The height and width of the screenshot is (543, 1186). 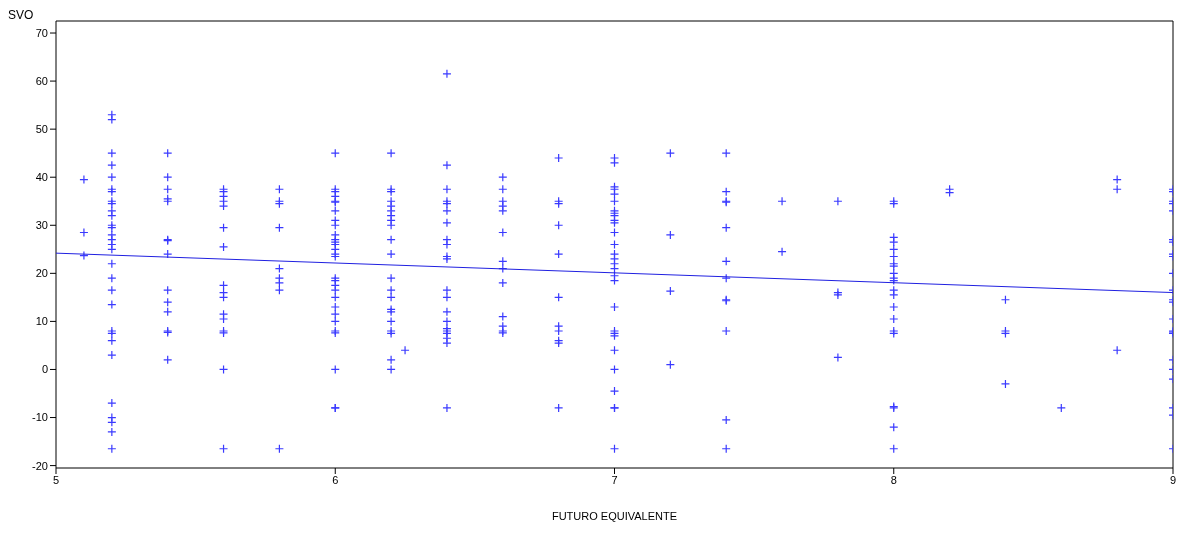 I want to click on y-tick-label: -20, so click(x=40, y=465).